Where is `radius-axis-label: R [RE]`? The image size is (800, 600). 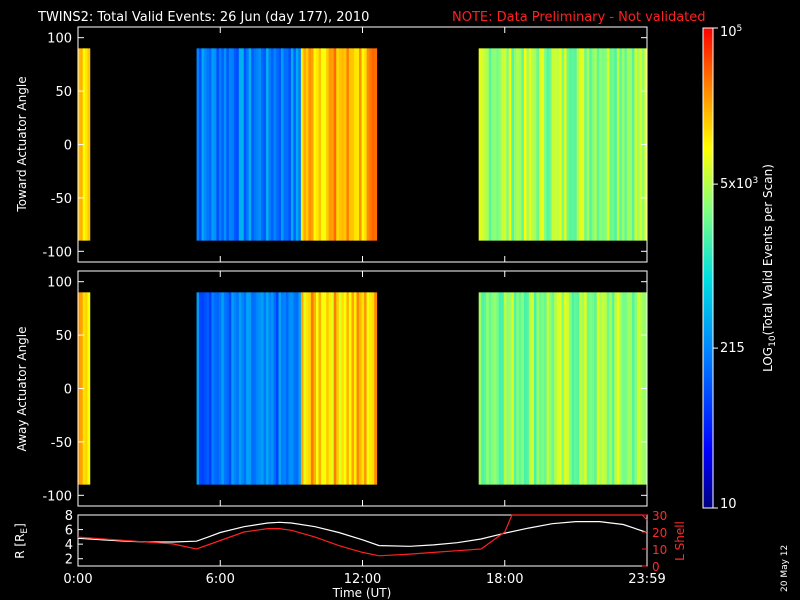
radius-axis-label: R [RE] is located at coordinates (21, 541).